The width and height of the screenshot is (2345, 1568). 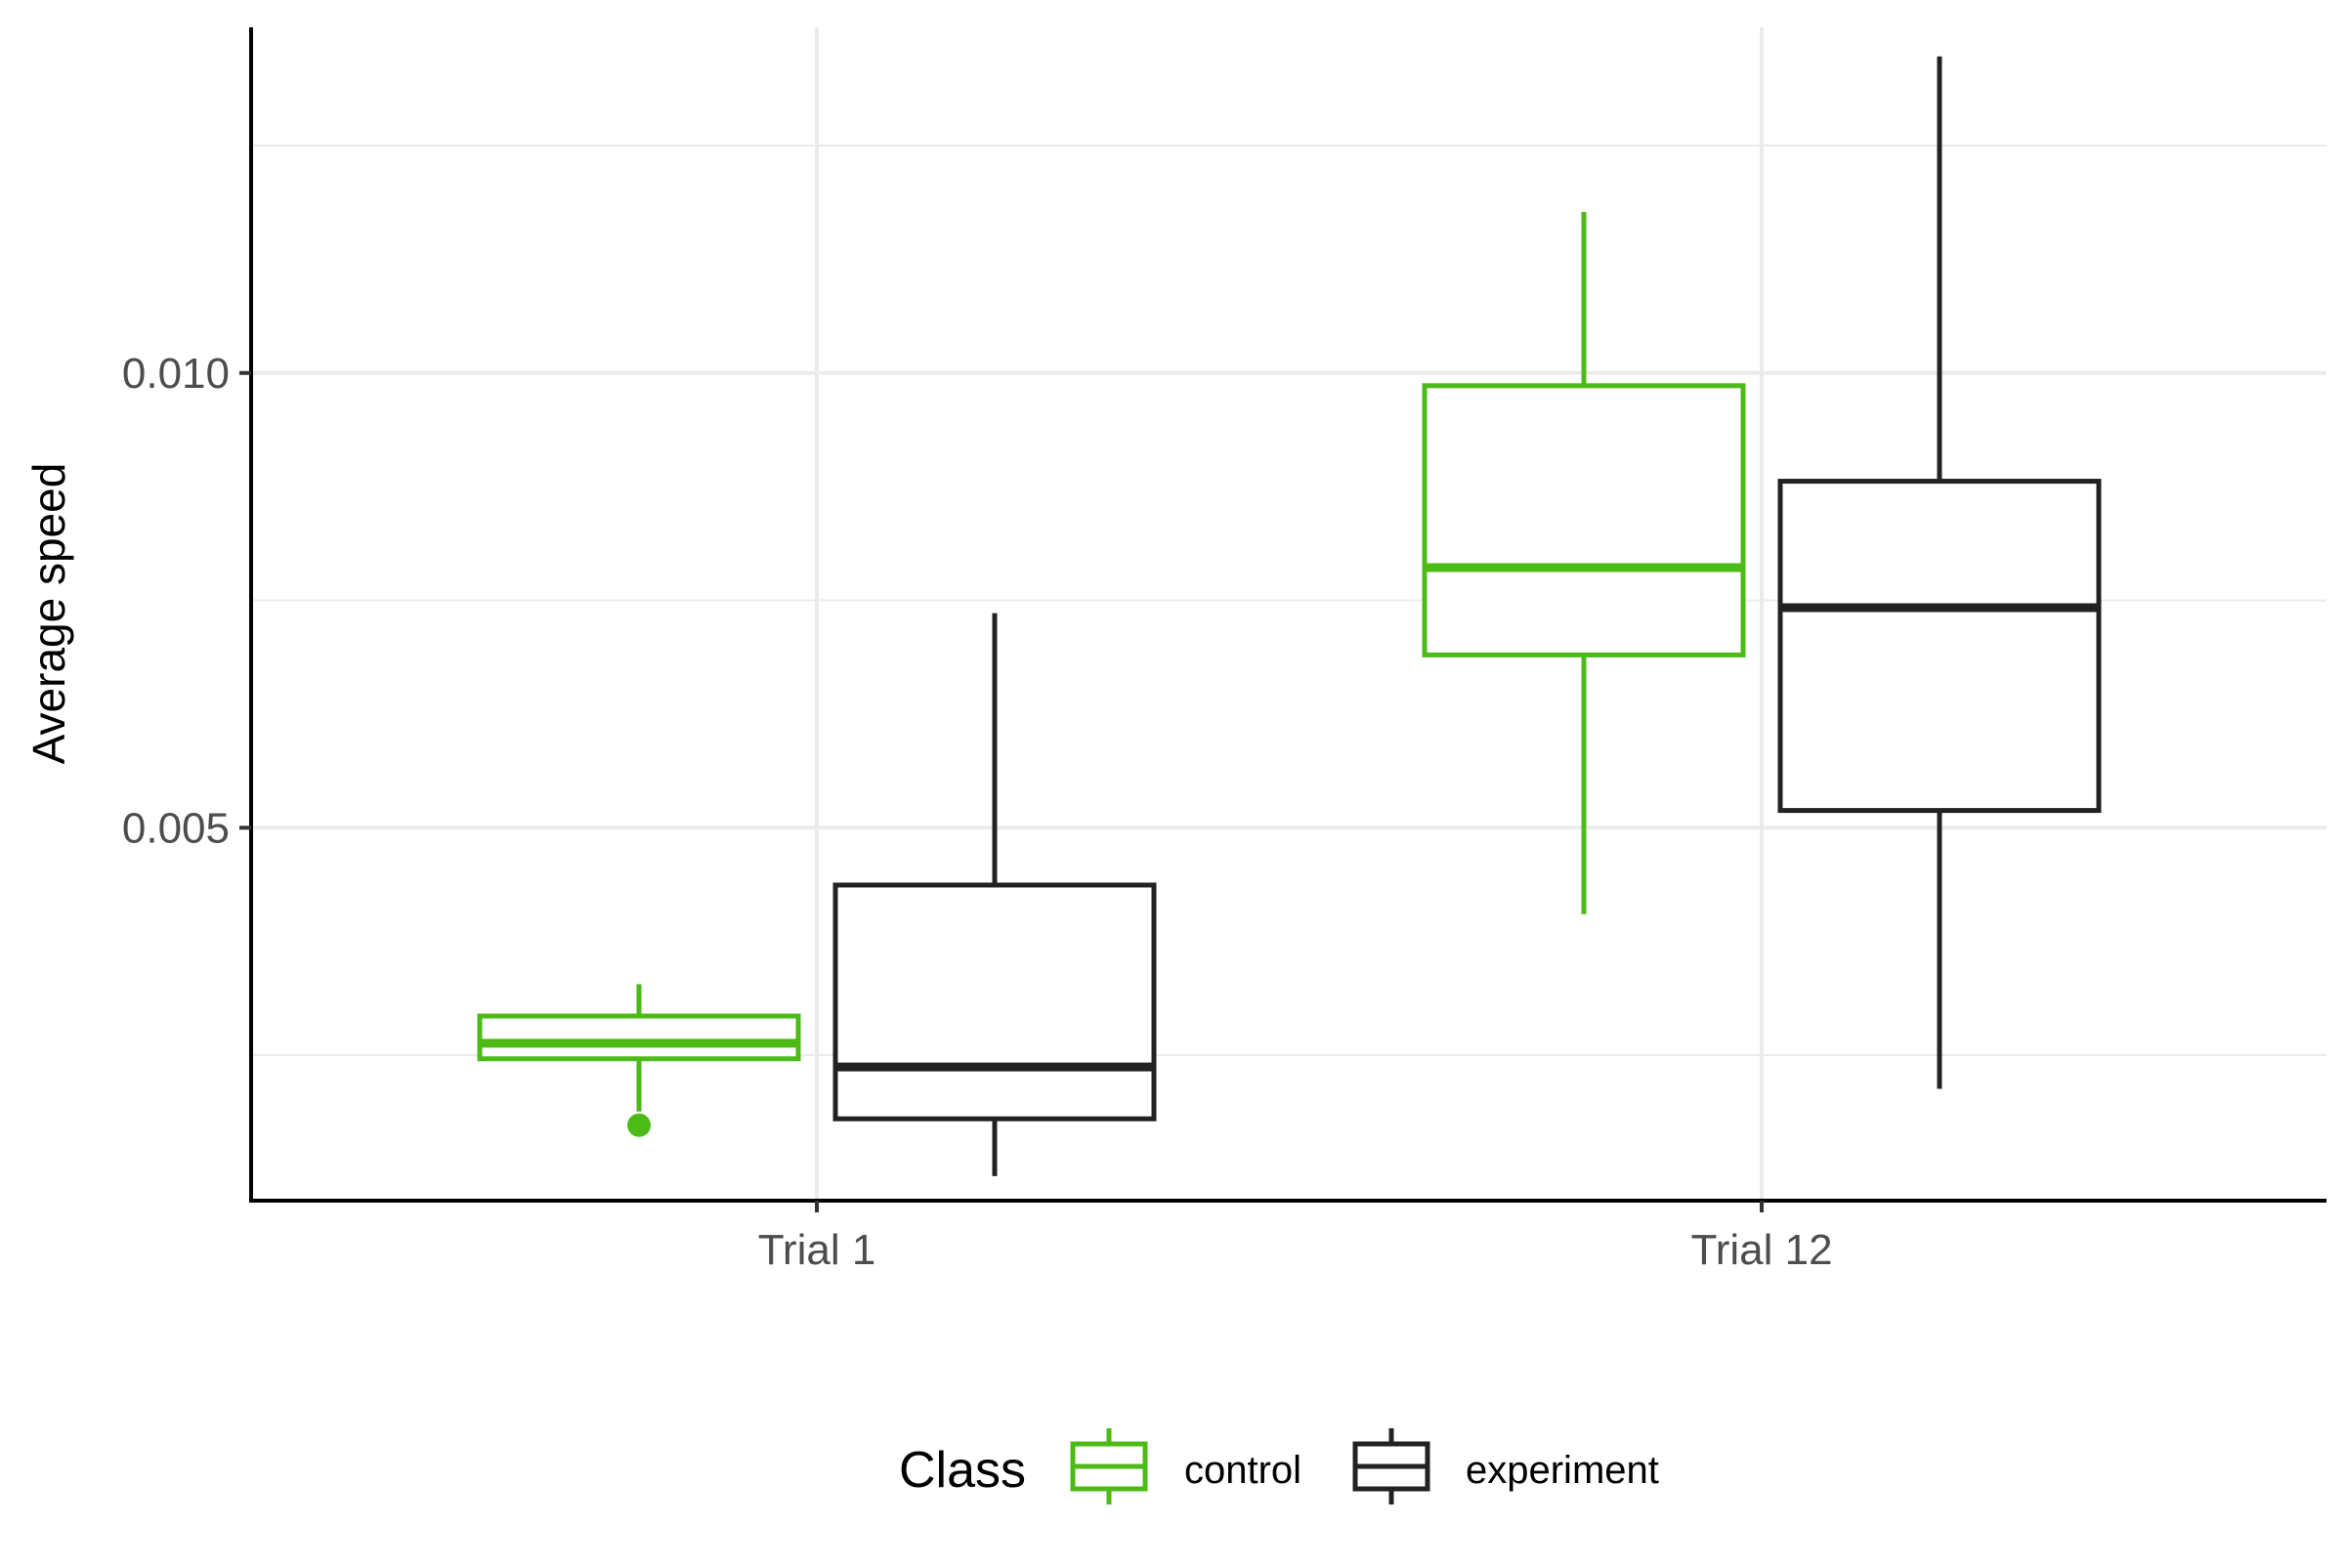 I want to click on x-tick-label: Trial 12, so click(x=1761, y=1250).